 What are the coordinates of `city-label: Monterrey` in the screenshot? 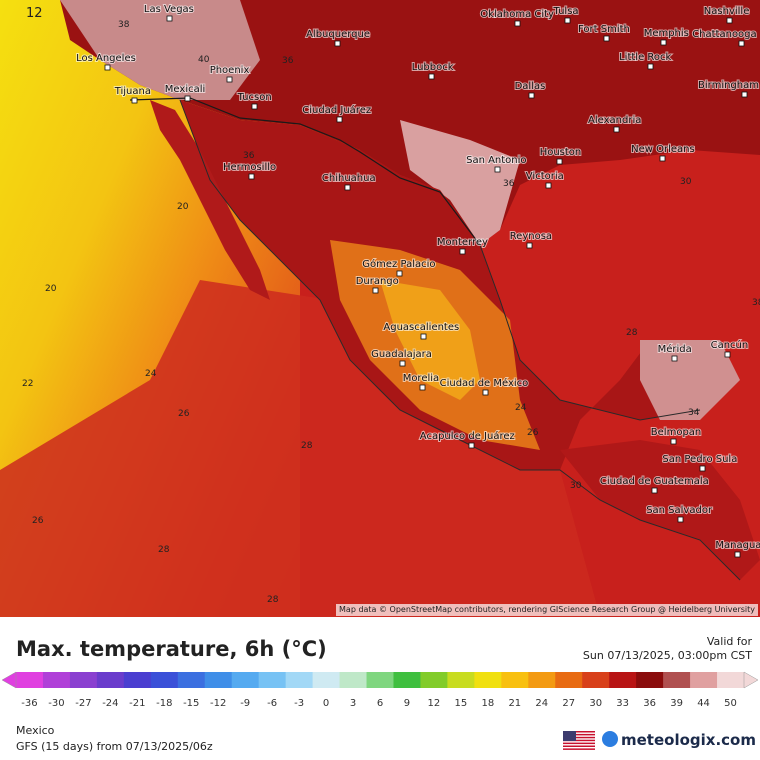 It's located at (462, 242).